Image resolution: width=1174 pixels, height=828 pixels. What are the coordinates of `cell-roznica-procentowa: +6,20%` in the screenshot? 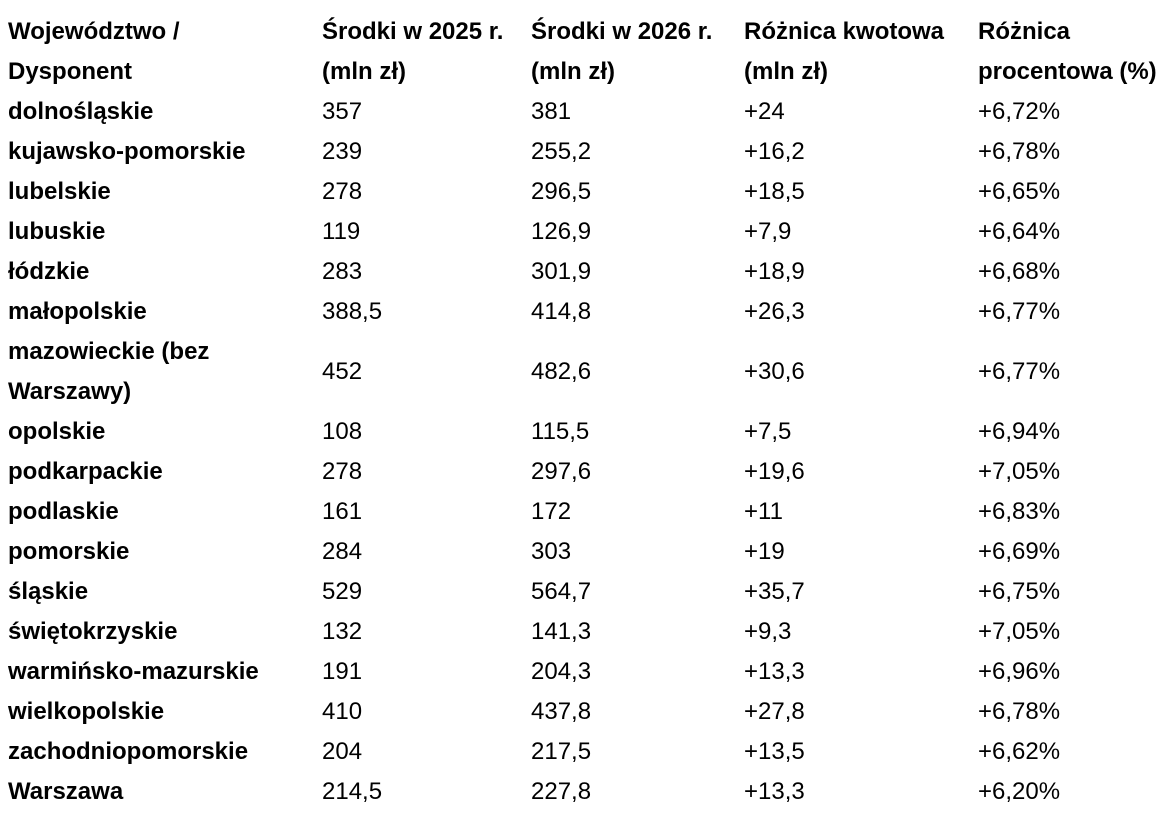 It's located at (1019, 791).